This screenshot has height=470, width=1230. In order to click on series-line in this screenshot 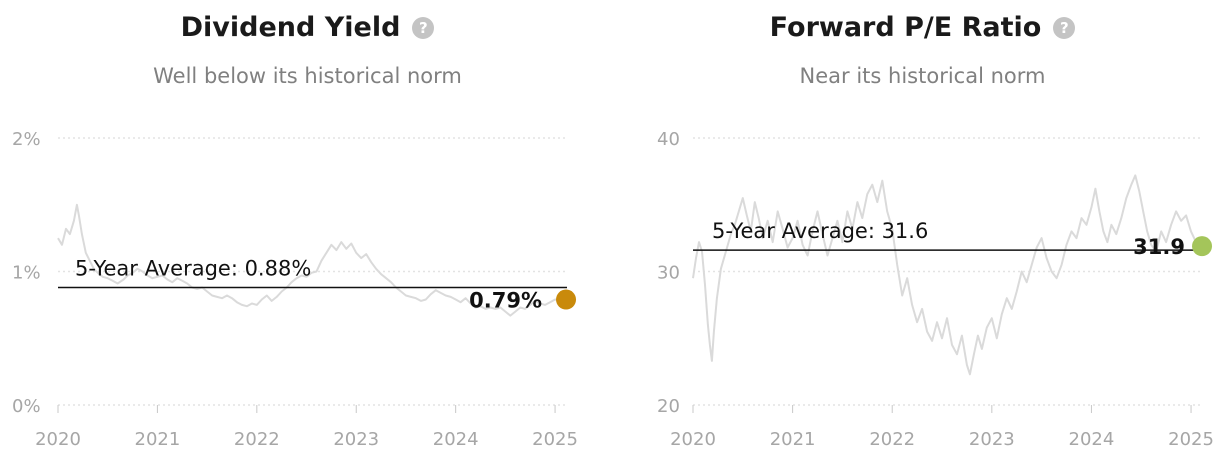, I will do `click(310, 260)`.